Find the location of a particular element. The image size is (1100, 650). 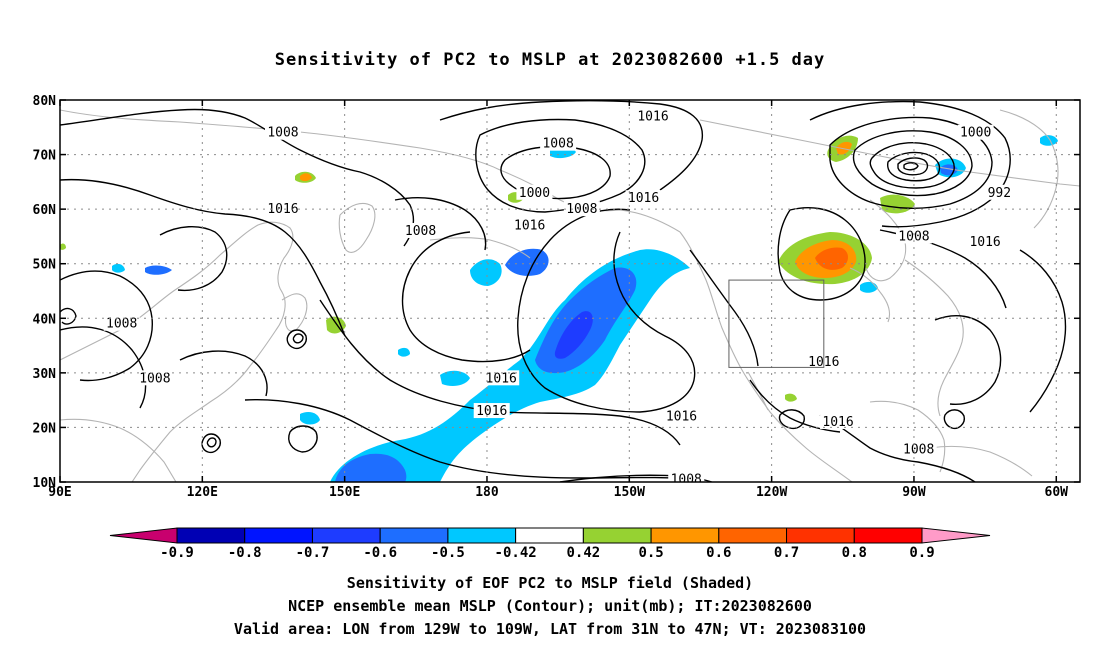

isobar-1008-central-america is located at coordinates (897, 448).